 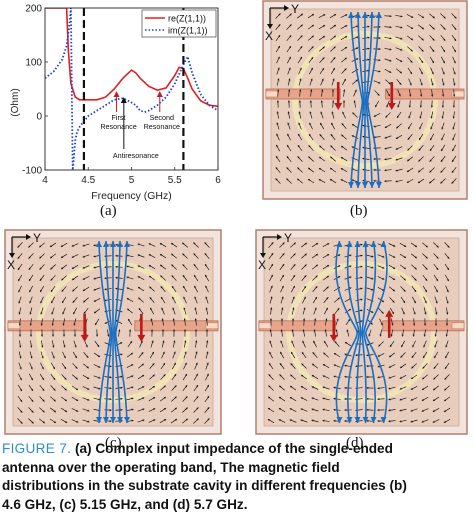 I want to click on figure-number: FIGURE 7., so click(x=37, y=448).